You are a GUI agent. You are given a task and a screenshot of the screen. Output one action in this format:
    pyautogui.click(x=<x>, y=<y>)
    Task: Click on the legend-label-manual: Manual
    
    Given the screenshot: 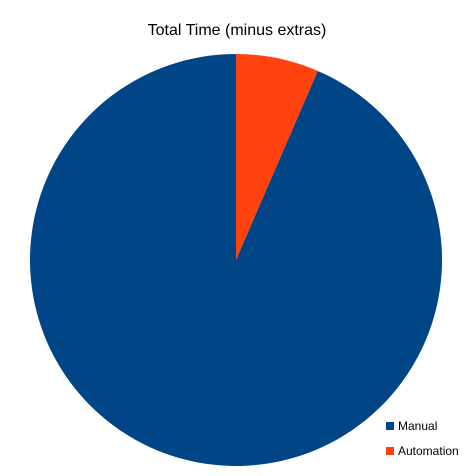 What is the action you would take?
    pyautogui.click(x=417, y=426)
    